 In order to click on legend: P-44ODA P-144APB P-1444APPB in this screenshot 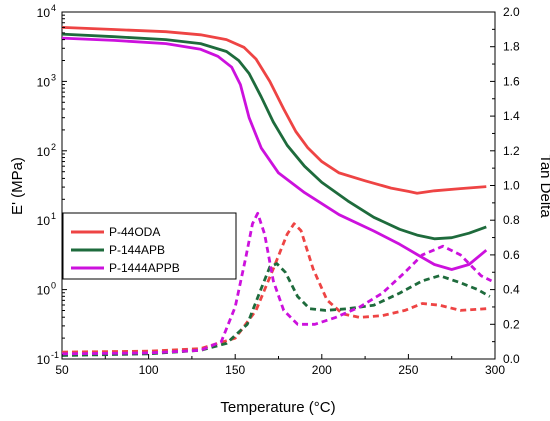, I will do `click(149, 246)`.